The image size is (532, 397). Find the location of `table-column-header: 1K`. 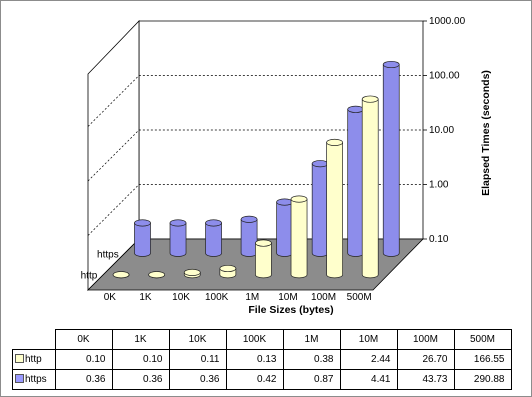

table-column-header: 1K is located at coordinates (140, 339).